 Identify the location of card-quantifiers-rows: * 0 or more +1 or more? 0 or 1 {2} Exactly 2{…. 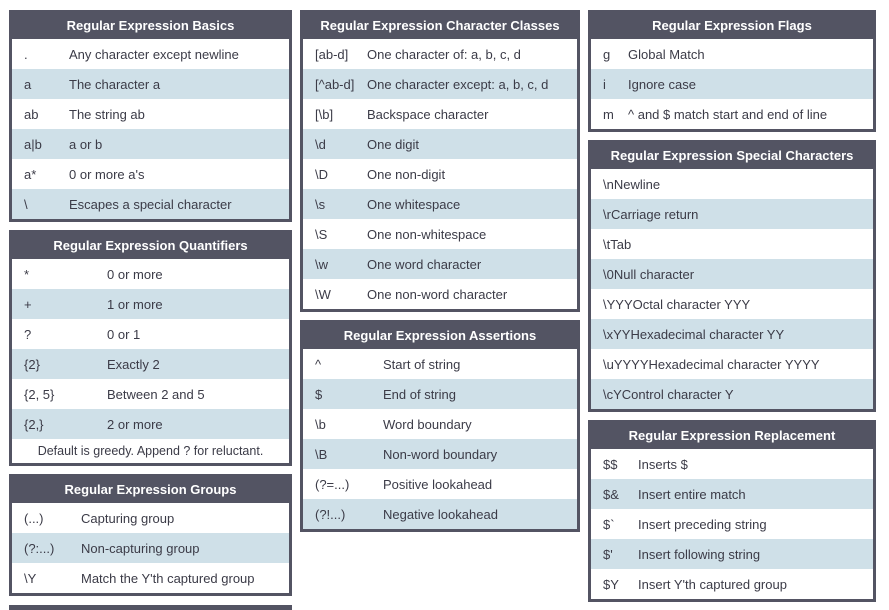
(150, 349).